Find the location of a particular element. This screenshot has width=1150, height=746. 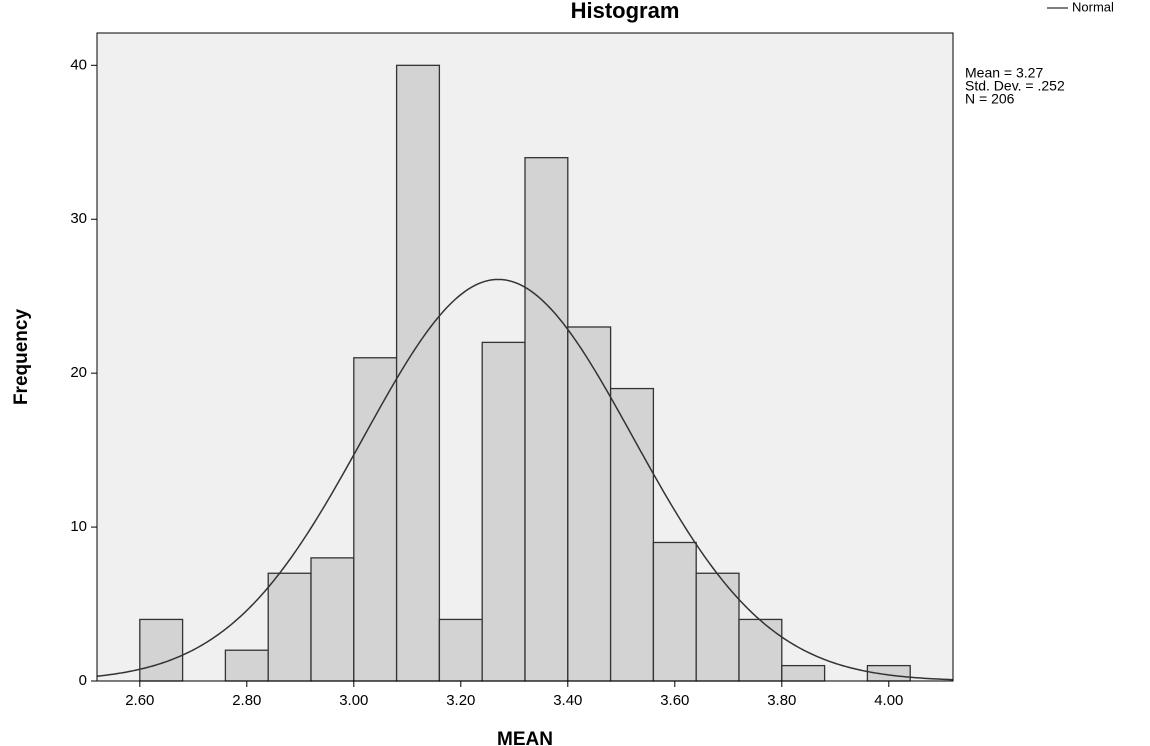

y-tick-label: 0 is located at coordinates (83, 680).